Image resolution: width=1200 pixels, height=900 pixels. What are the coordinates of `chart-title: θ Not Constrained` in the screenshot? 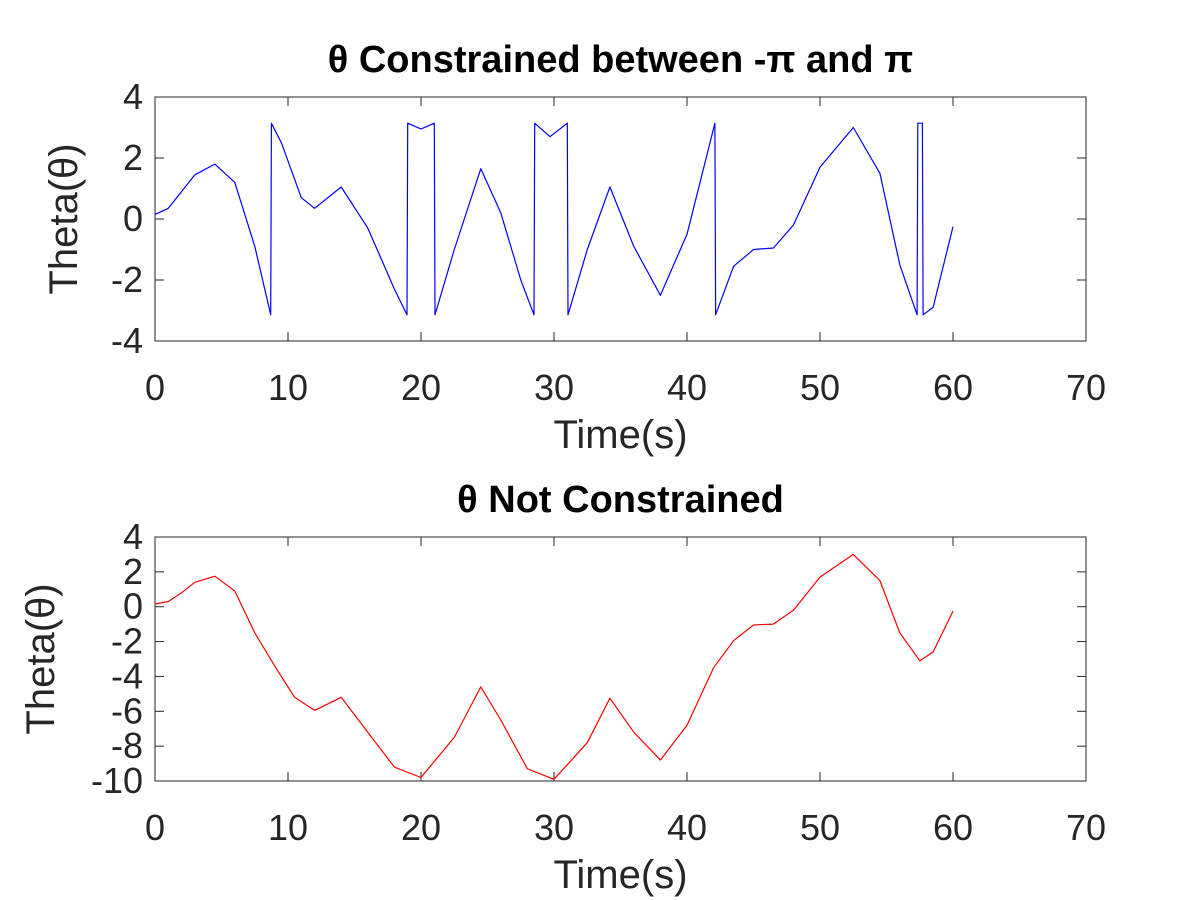 It's located at (620, 500).